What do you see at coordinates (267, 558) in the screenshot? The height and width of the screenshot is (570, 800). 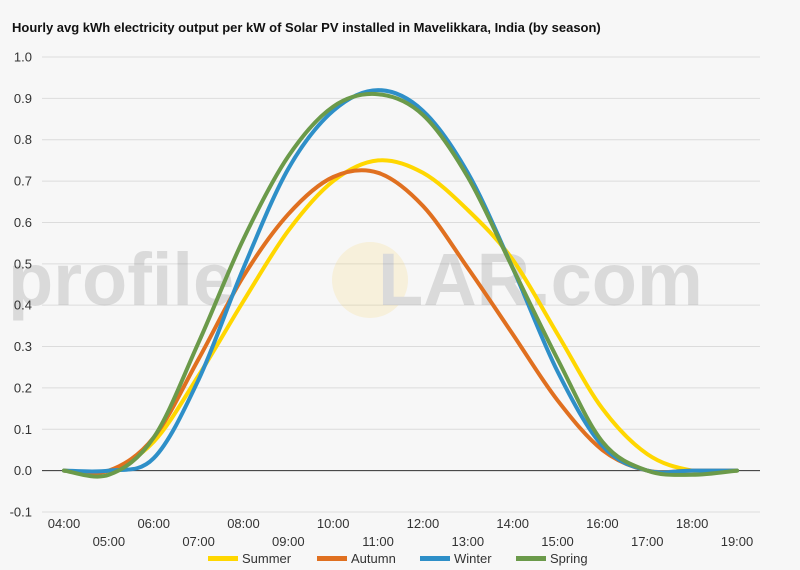 I see `legend-label-summer: Summer` at bounding box center [267, 558].